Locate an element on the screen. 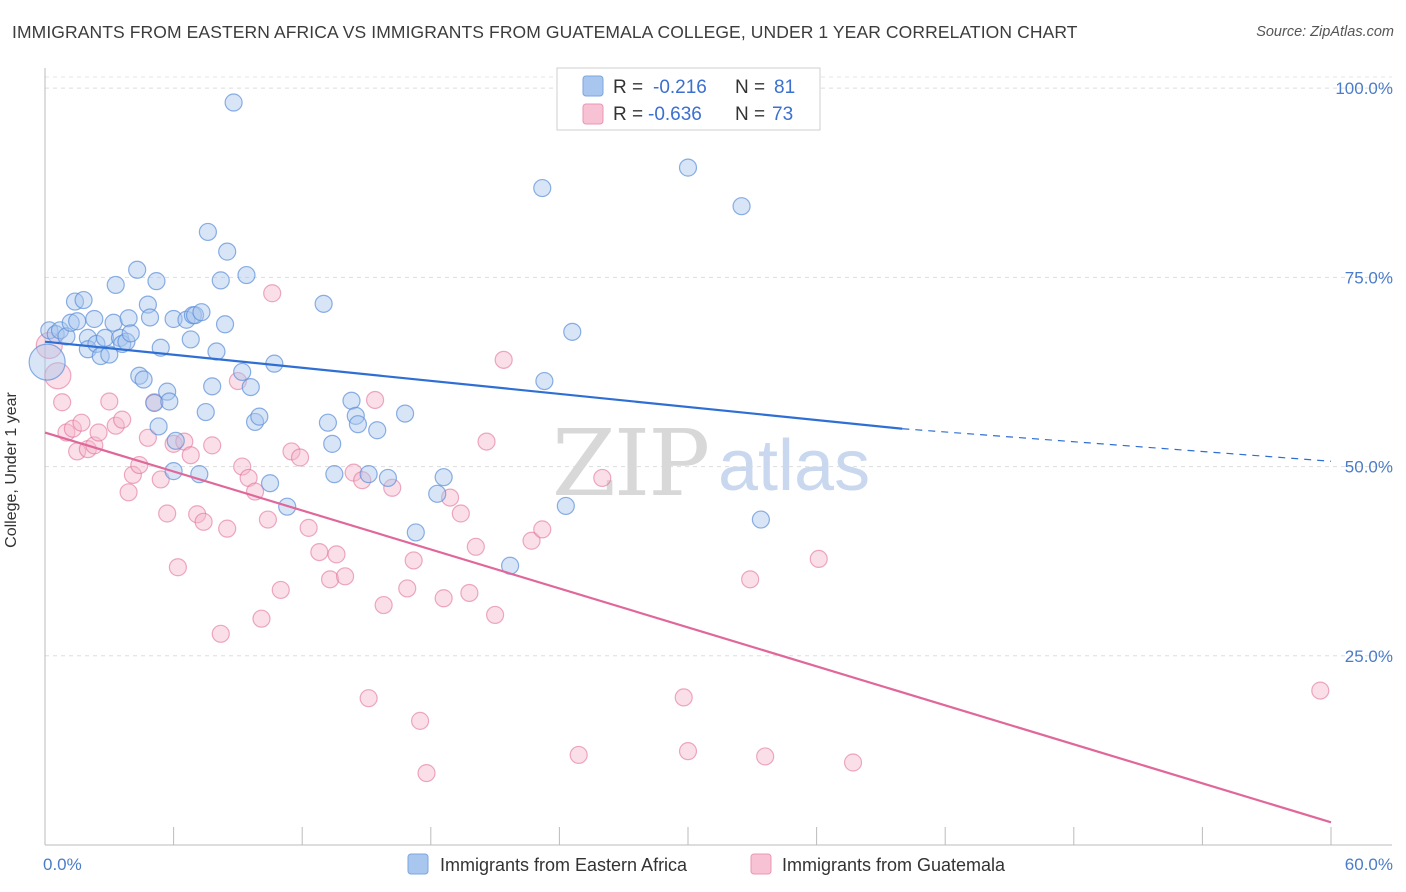 This screenshot has height=892, width=1406. bottom-legend-label-2: Immigrants from Guatemala is located at coordinates (894, 865).